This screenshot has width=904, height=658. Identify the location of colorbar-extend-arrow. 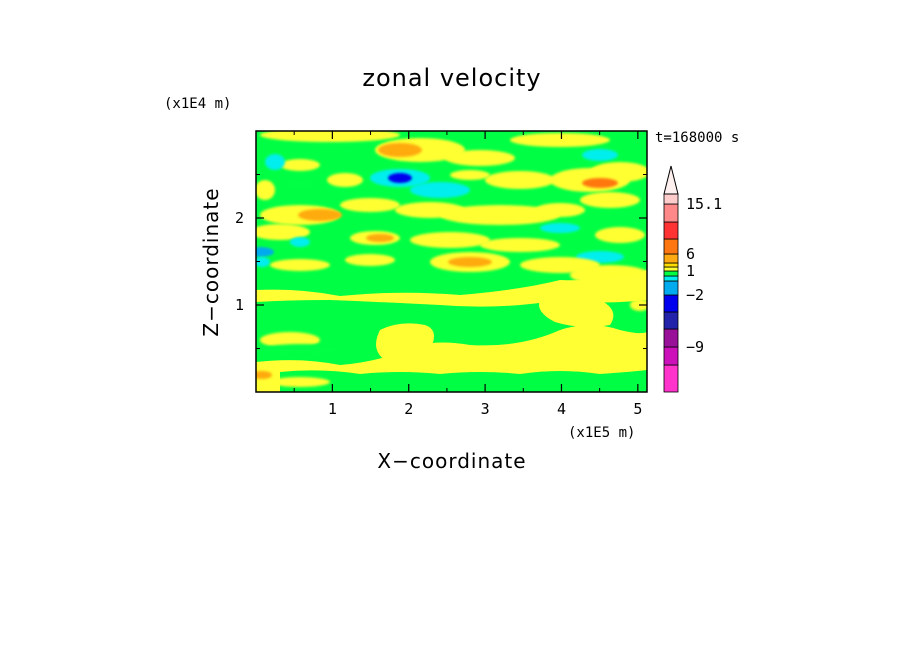
(671, 180).